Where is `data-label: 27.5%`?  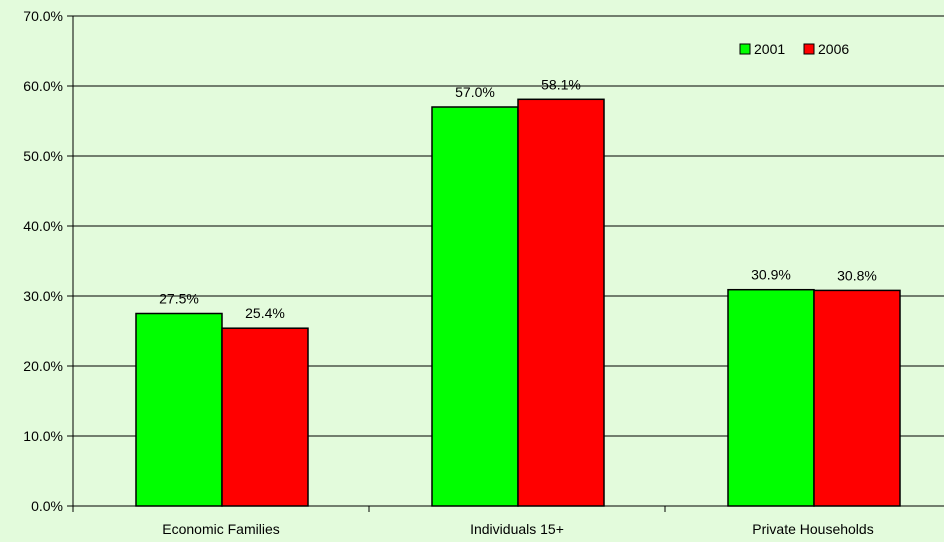 data-label: 27.5% is located at coordinates (179, 299).